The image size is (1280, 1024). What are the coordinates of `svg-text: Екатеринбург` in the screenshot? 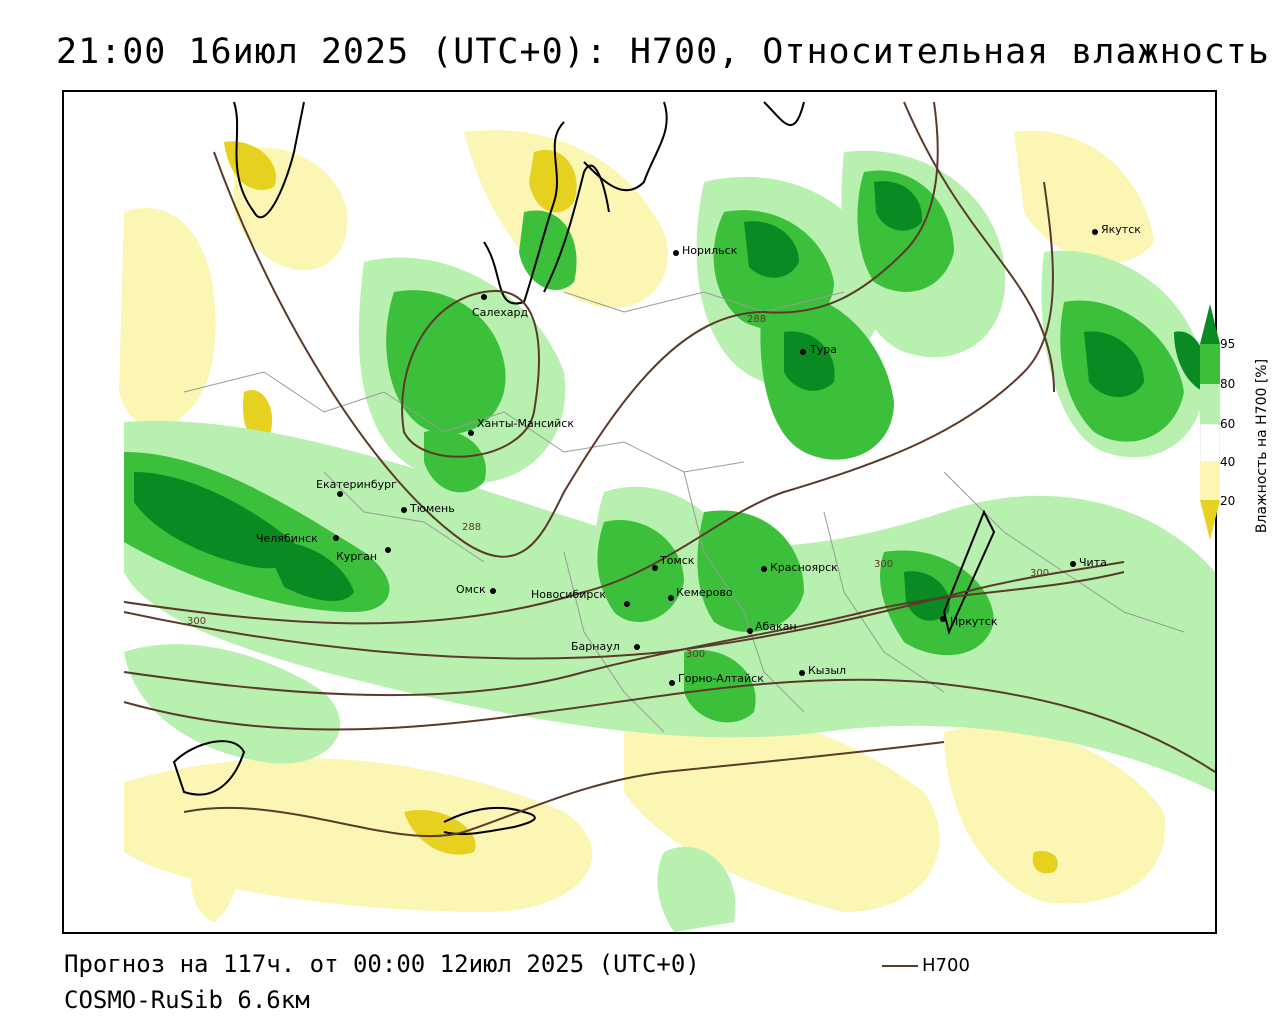 It's located at (356, 484).